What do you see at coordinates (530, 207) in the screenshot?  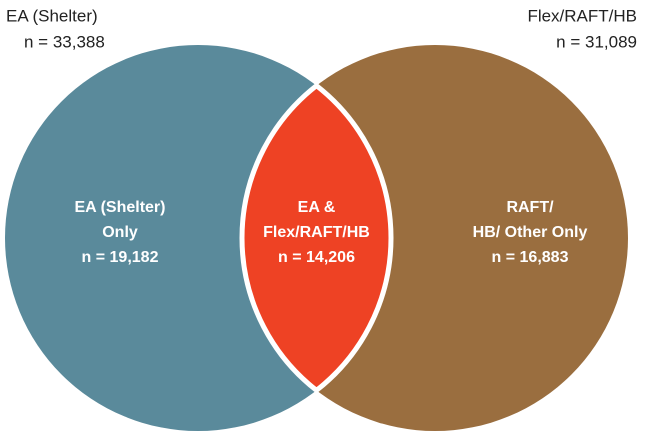 I see `region-label: RAFT/` at bounding box center [530, 207].